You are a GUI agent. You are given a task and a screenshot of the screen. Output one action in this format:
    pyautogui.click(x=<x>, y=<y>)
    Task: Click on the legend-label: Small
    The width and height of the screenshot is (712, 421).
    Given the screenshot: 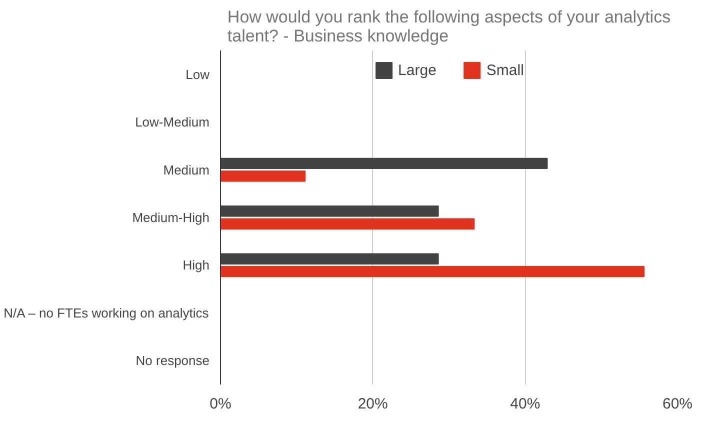 What is the action you would take?
    pyautogui.click(x=505, y=70)
    